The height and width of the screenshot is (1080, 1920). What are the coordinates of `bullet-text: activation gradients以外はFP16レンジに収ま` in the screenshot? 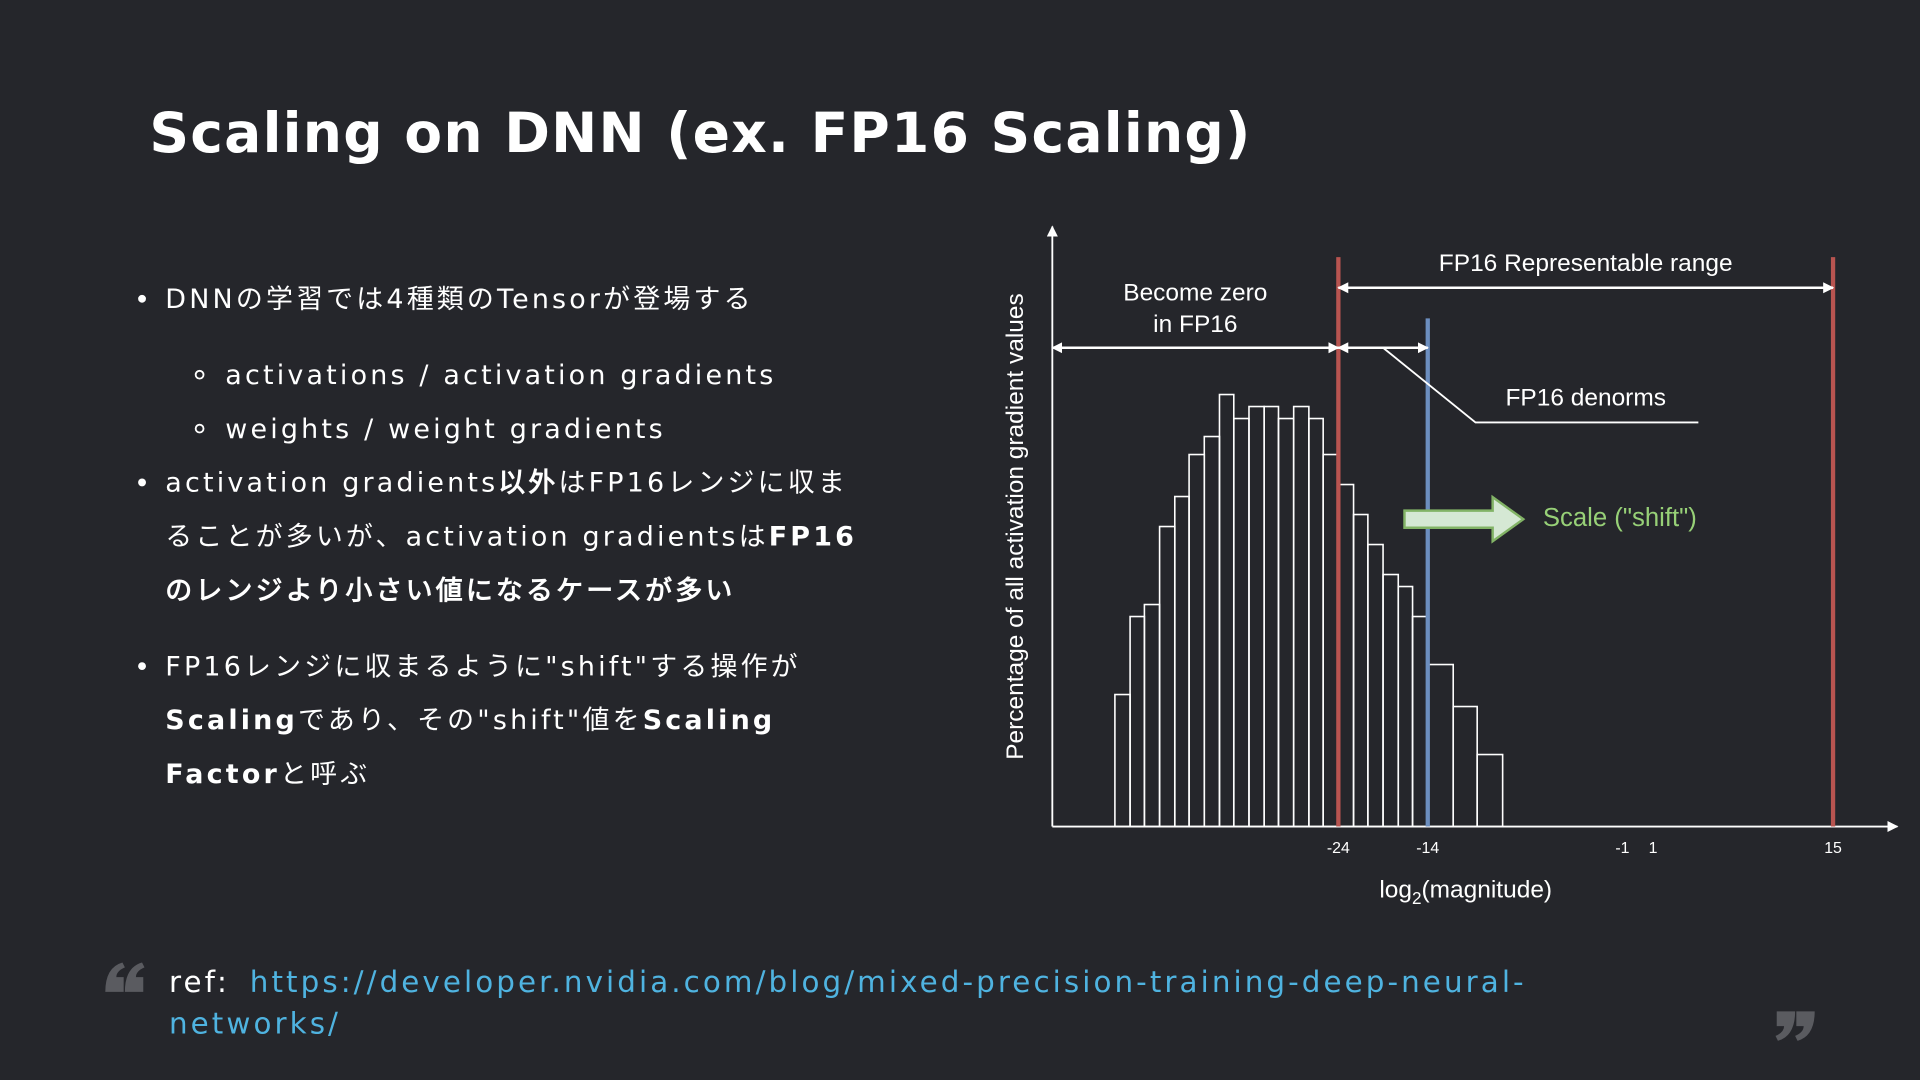 It's located at (506, 482).